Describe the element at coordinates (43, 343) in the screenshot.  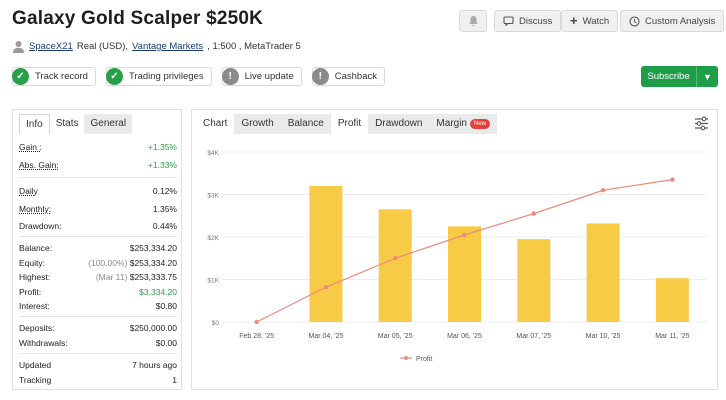
I see `stat-label: Withdrawals:` at that location.